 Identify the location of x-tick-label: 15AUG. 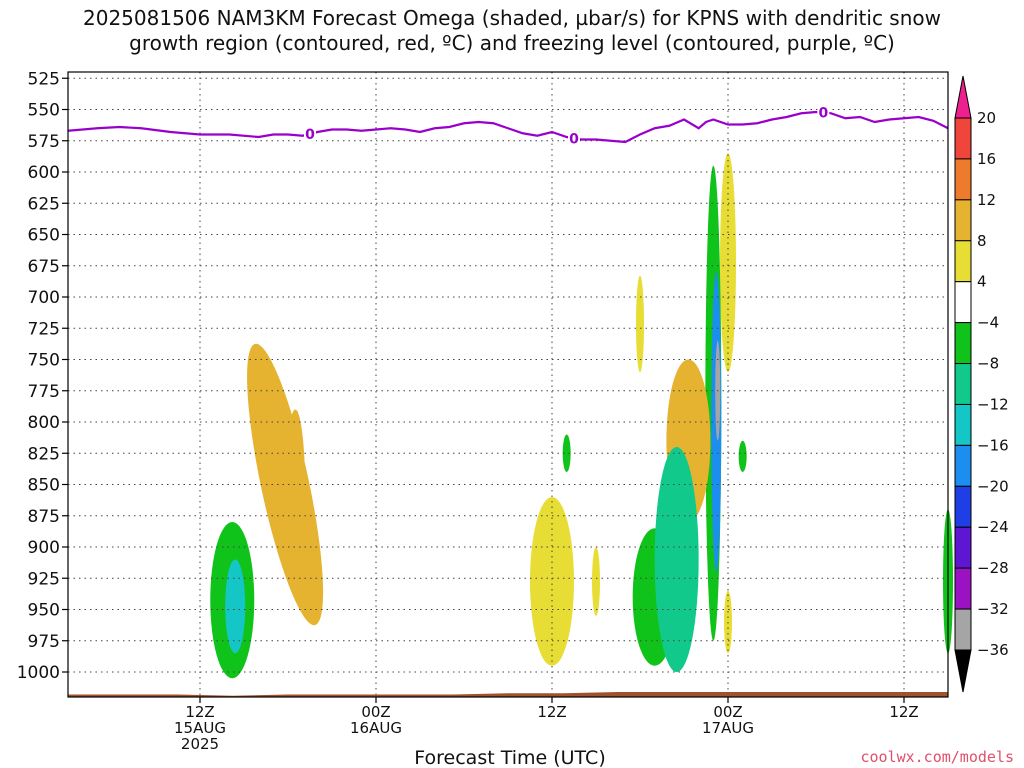
(200, 728).